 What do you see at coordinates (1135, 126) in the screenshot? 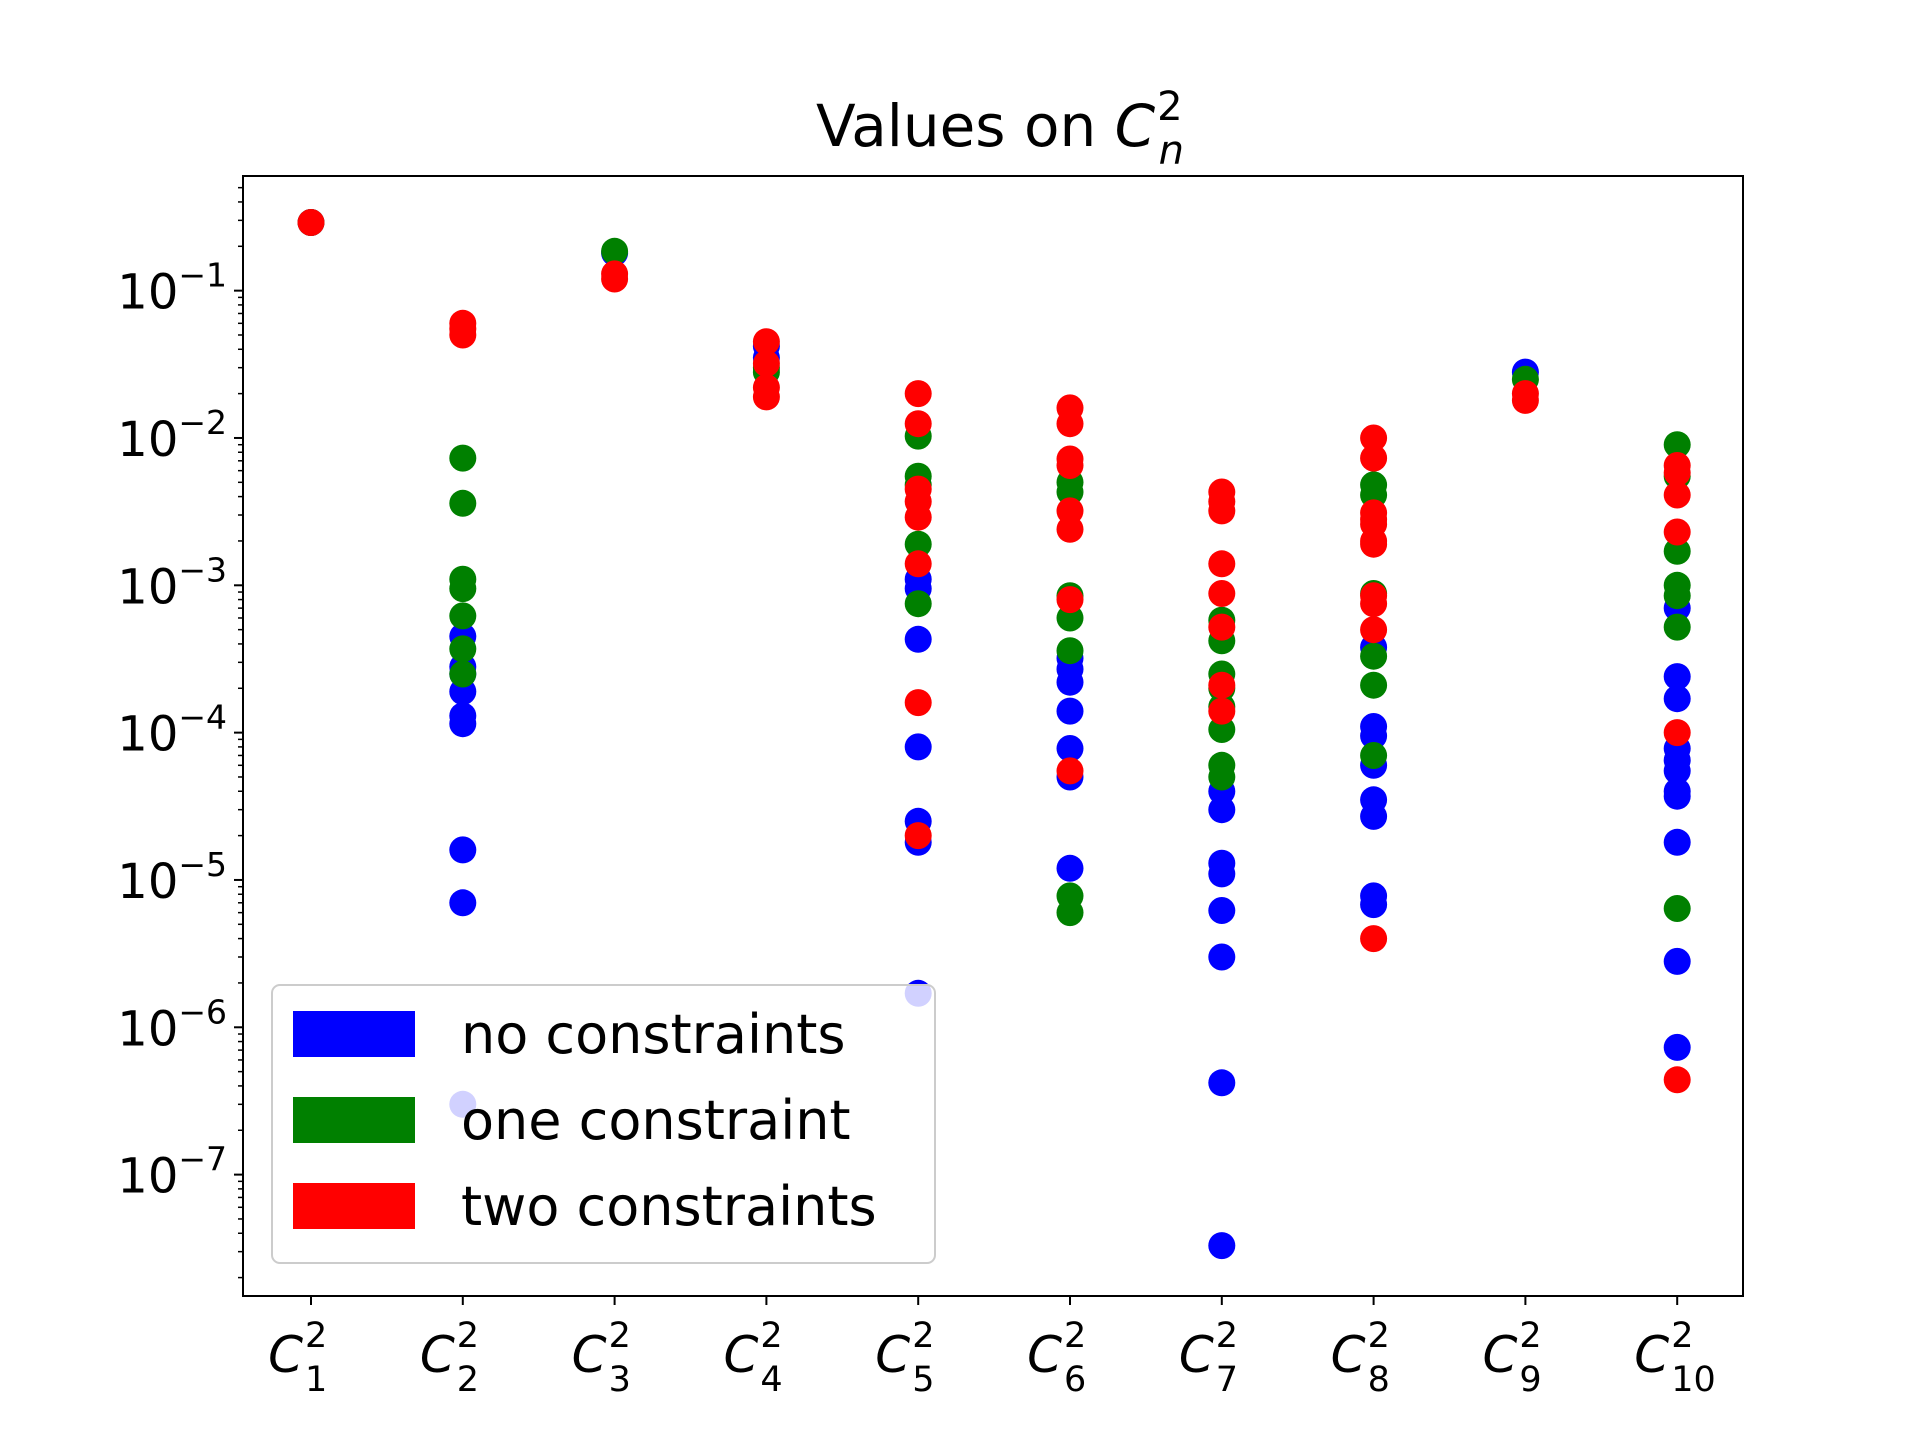
I see `chart-title-base: C` at bounding box center [1135, 126].